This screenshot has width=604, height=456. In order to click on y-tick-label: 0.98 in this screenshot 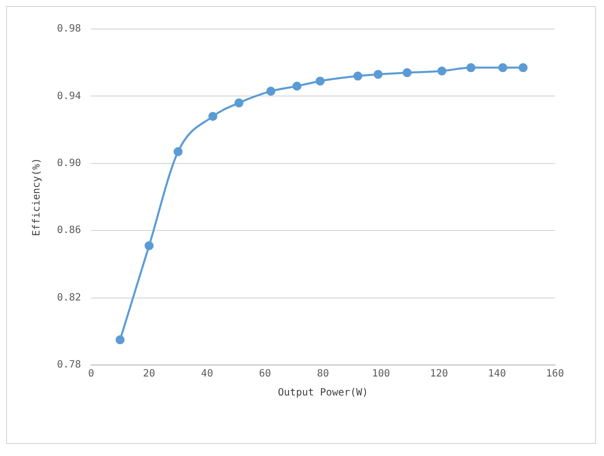, I will do `click(69, 29)`.